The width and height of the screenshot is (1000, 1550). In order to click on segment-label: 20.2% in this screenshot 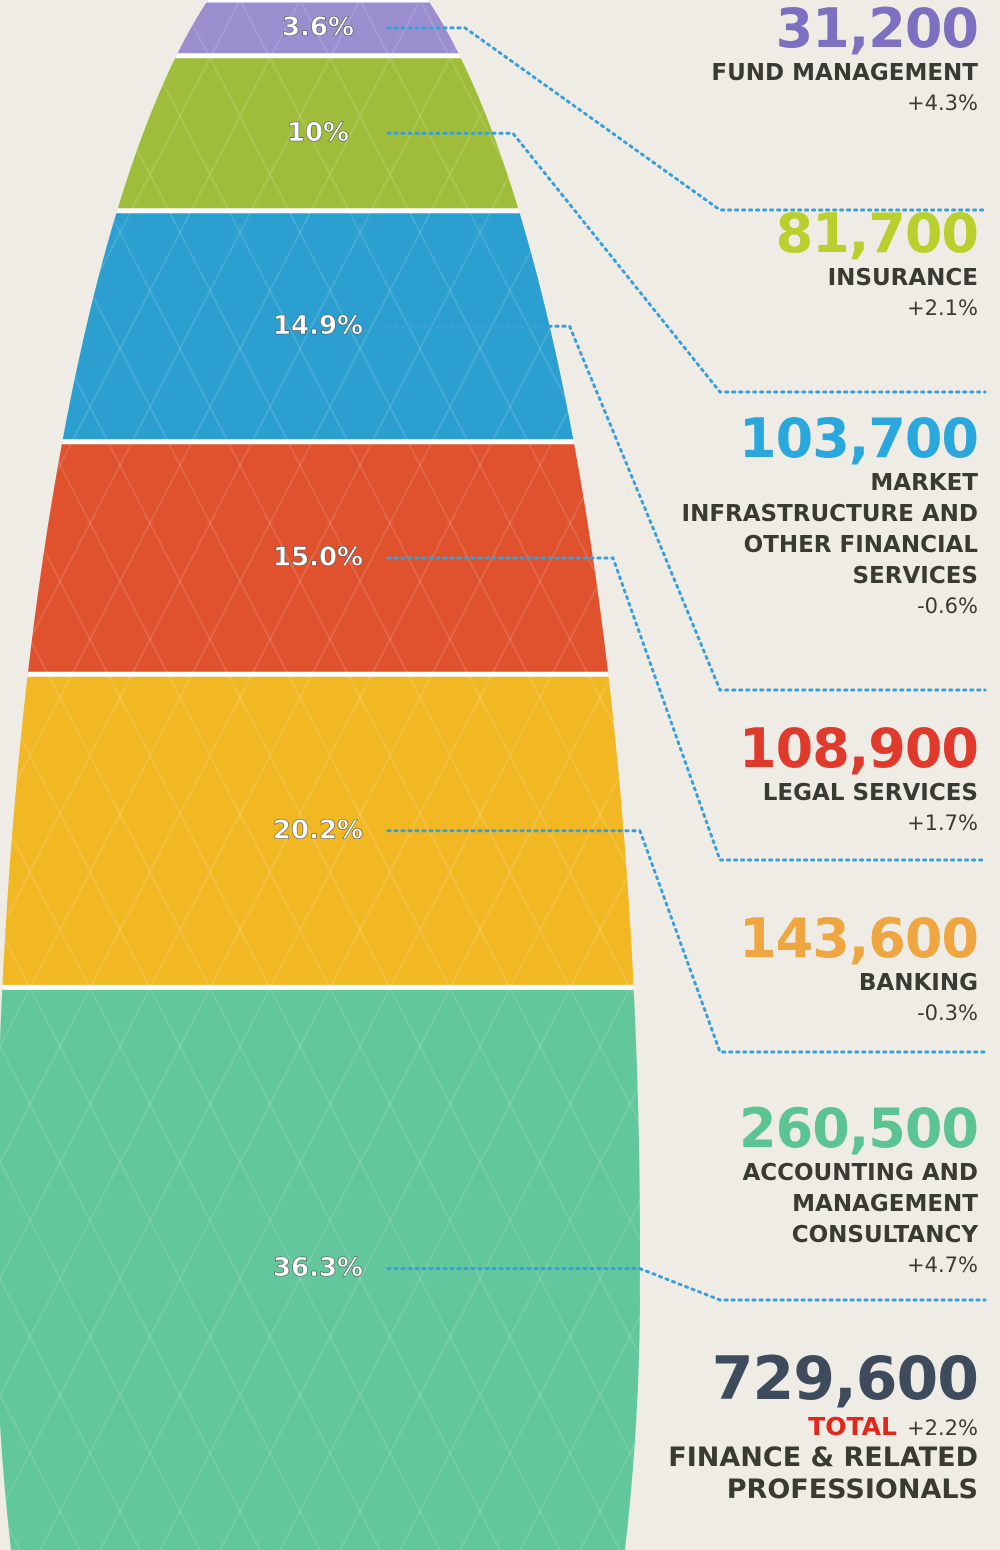, I will do `click(318, 830)`.